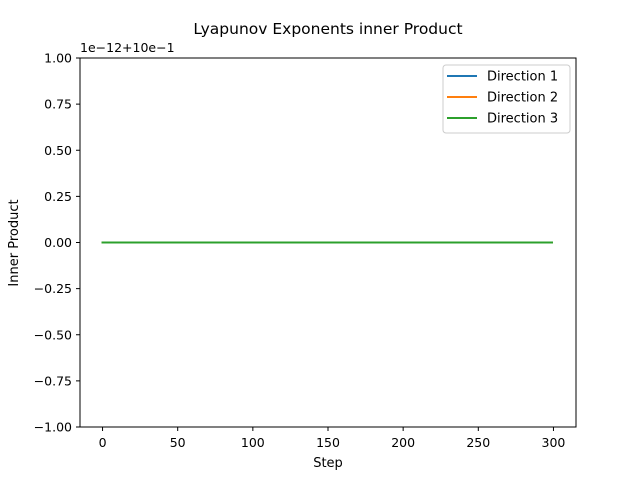  I want to click on x-tick-label-50: 50, so click(178, 442).